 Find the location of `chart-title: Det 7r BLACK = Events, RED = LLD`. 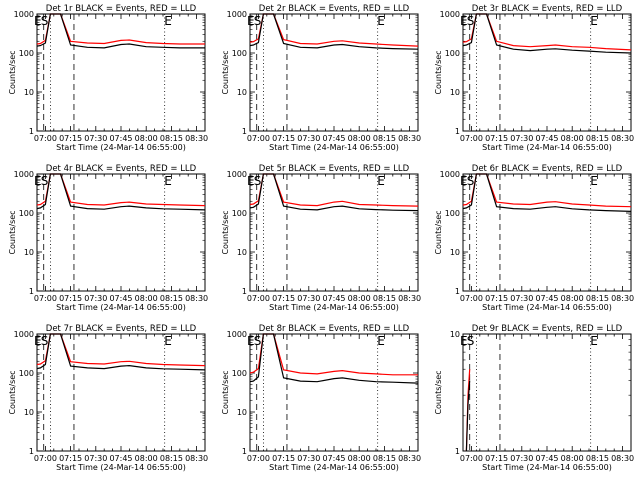

chart-title: Det 7r BLACK = Events, RED = LLD is located at coordinates (121, 329).